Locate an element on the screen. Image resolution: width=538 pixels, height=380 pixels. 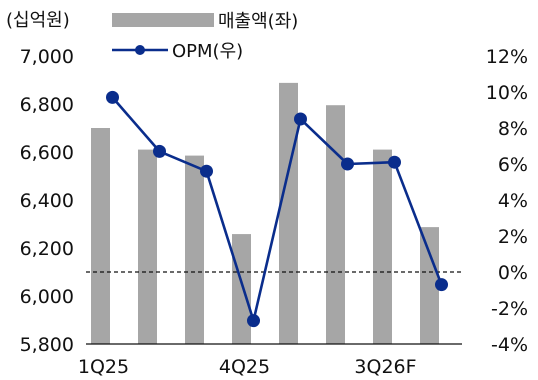
x-tick-label: 1Q25 is located at coordinates (103, 367).